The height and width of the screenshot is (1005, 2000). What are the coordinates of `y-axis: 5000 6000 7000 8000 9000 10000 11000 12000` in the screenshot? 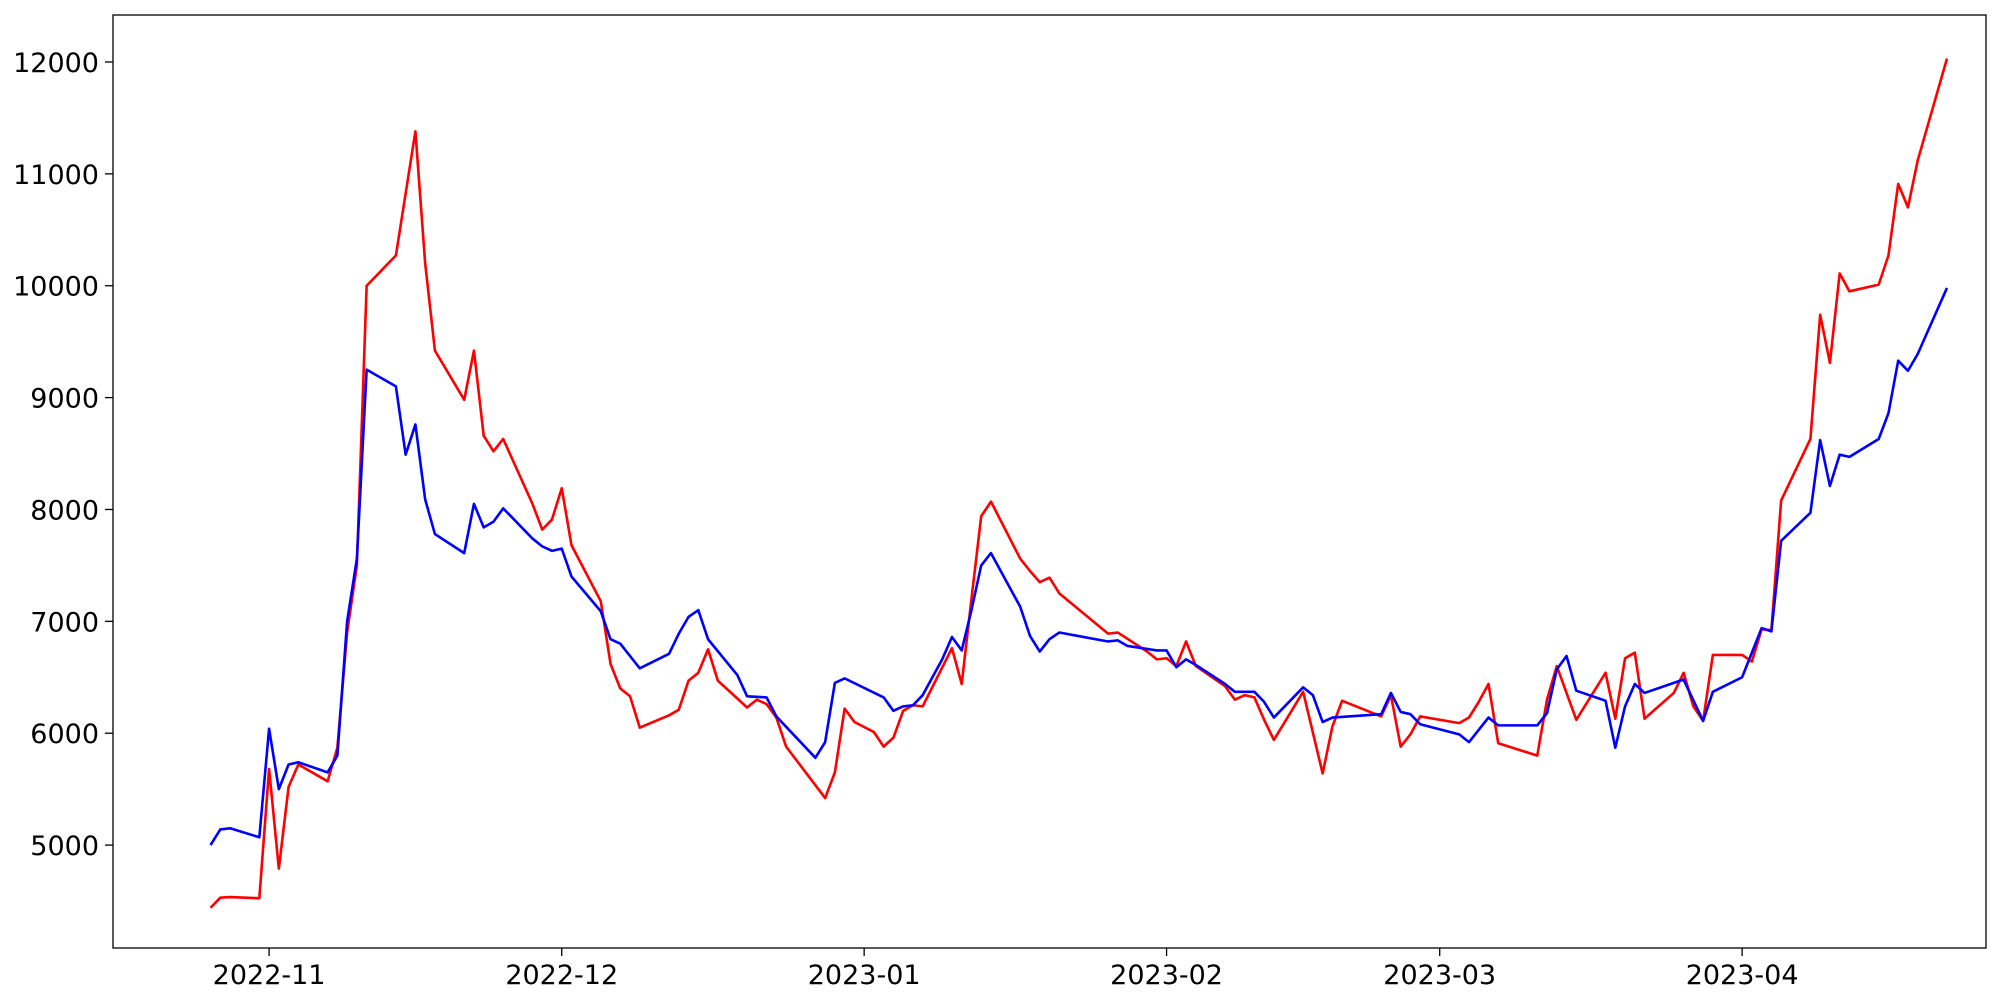 It's located at (63, 455).